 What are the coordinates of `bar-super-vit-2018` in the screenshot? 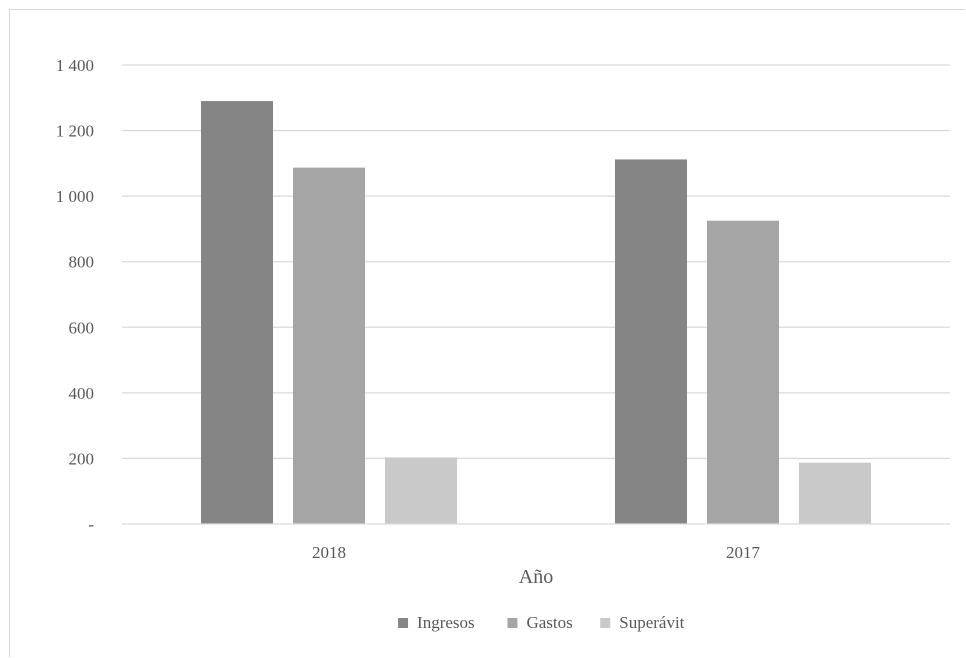 It's located at (421, 490).